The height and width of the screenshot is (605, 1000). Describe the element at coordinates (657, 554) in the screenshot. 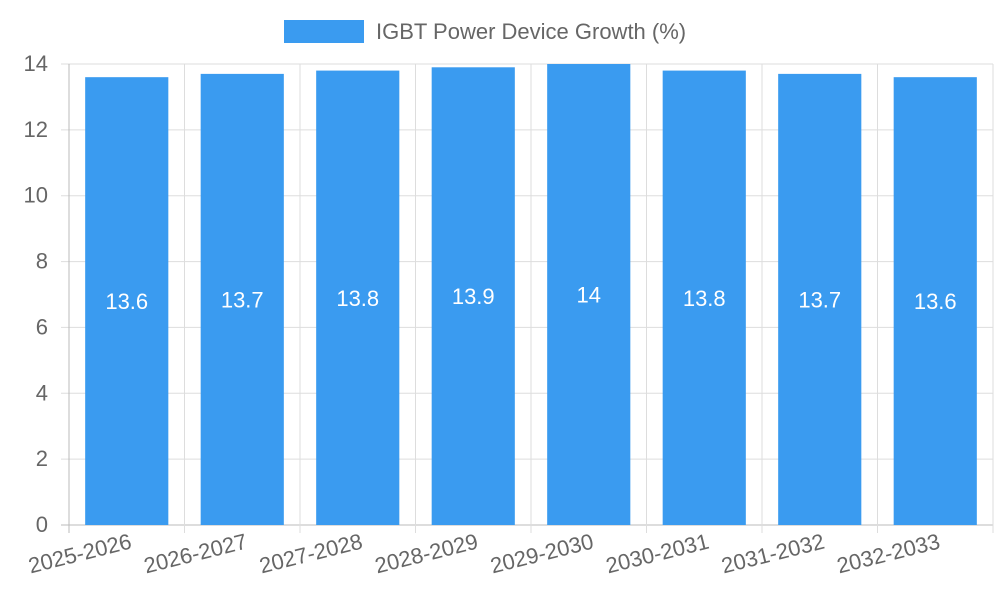

I see `x-tick-label: 2030-2031` at that location.